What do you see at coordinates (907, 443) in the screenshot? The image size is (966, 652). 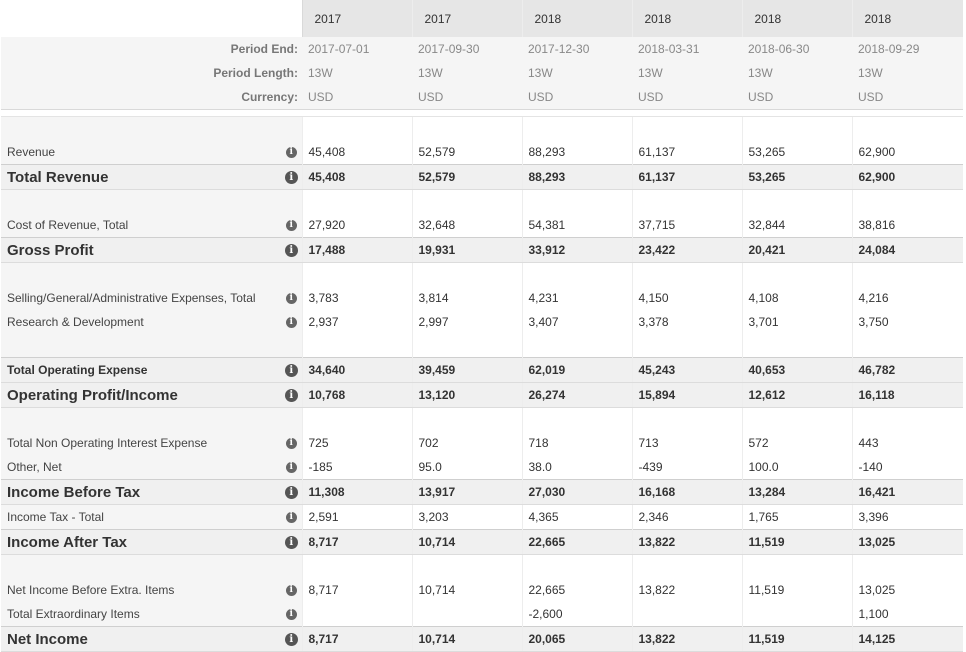 I see `line-item-value: 443` at bounding box center [907, 443].